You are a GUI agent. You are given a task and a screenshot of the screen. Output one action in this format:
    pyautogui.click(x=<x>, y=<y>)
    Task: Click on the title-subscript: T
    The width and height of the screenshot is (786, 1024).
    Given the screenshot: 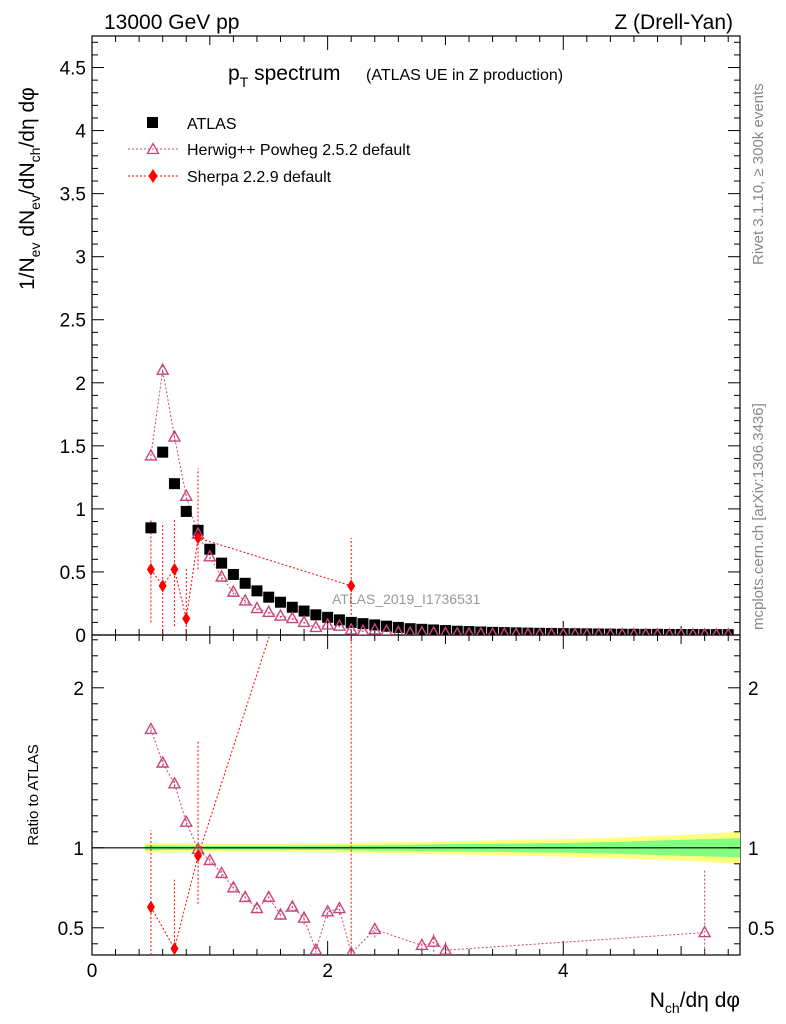 What is the action you would take?
    pyautogui.click(x=244, y=82)
    